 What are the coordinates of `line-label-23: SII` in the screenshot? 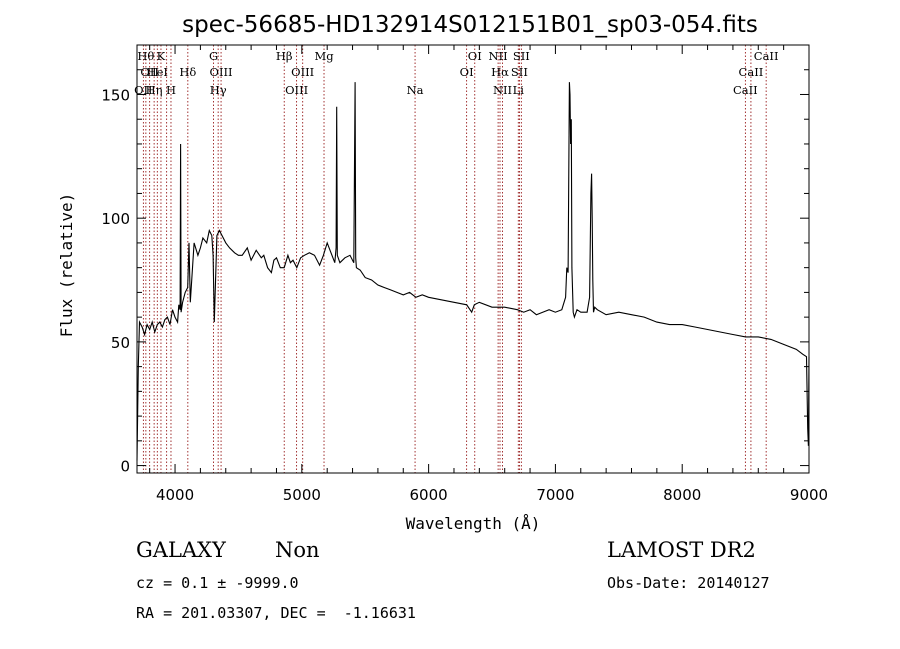 It's located at (519, 72).